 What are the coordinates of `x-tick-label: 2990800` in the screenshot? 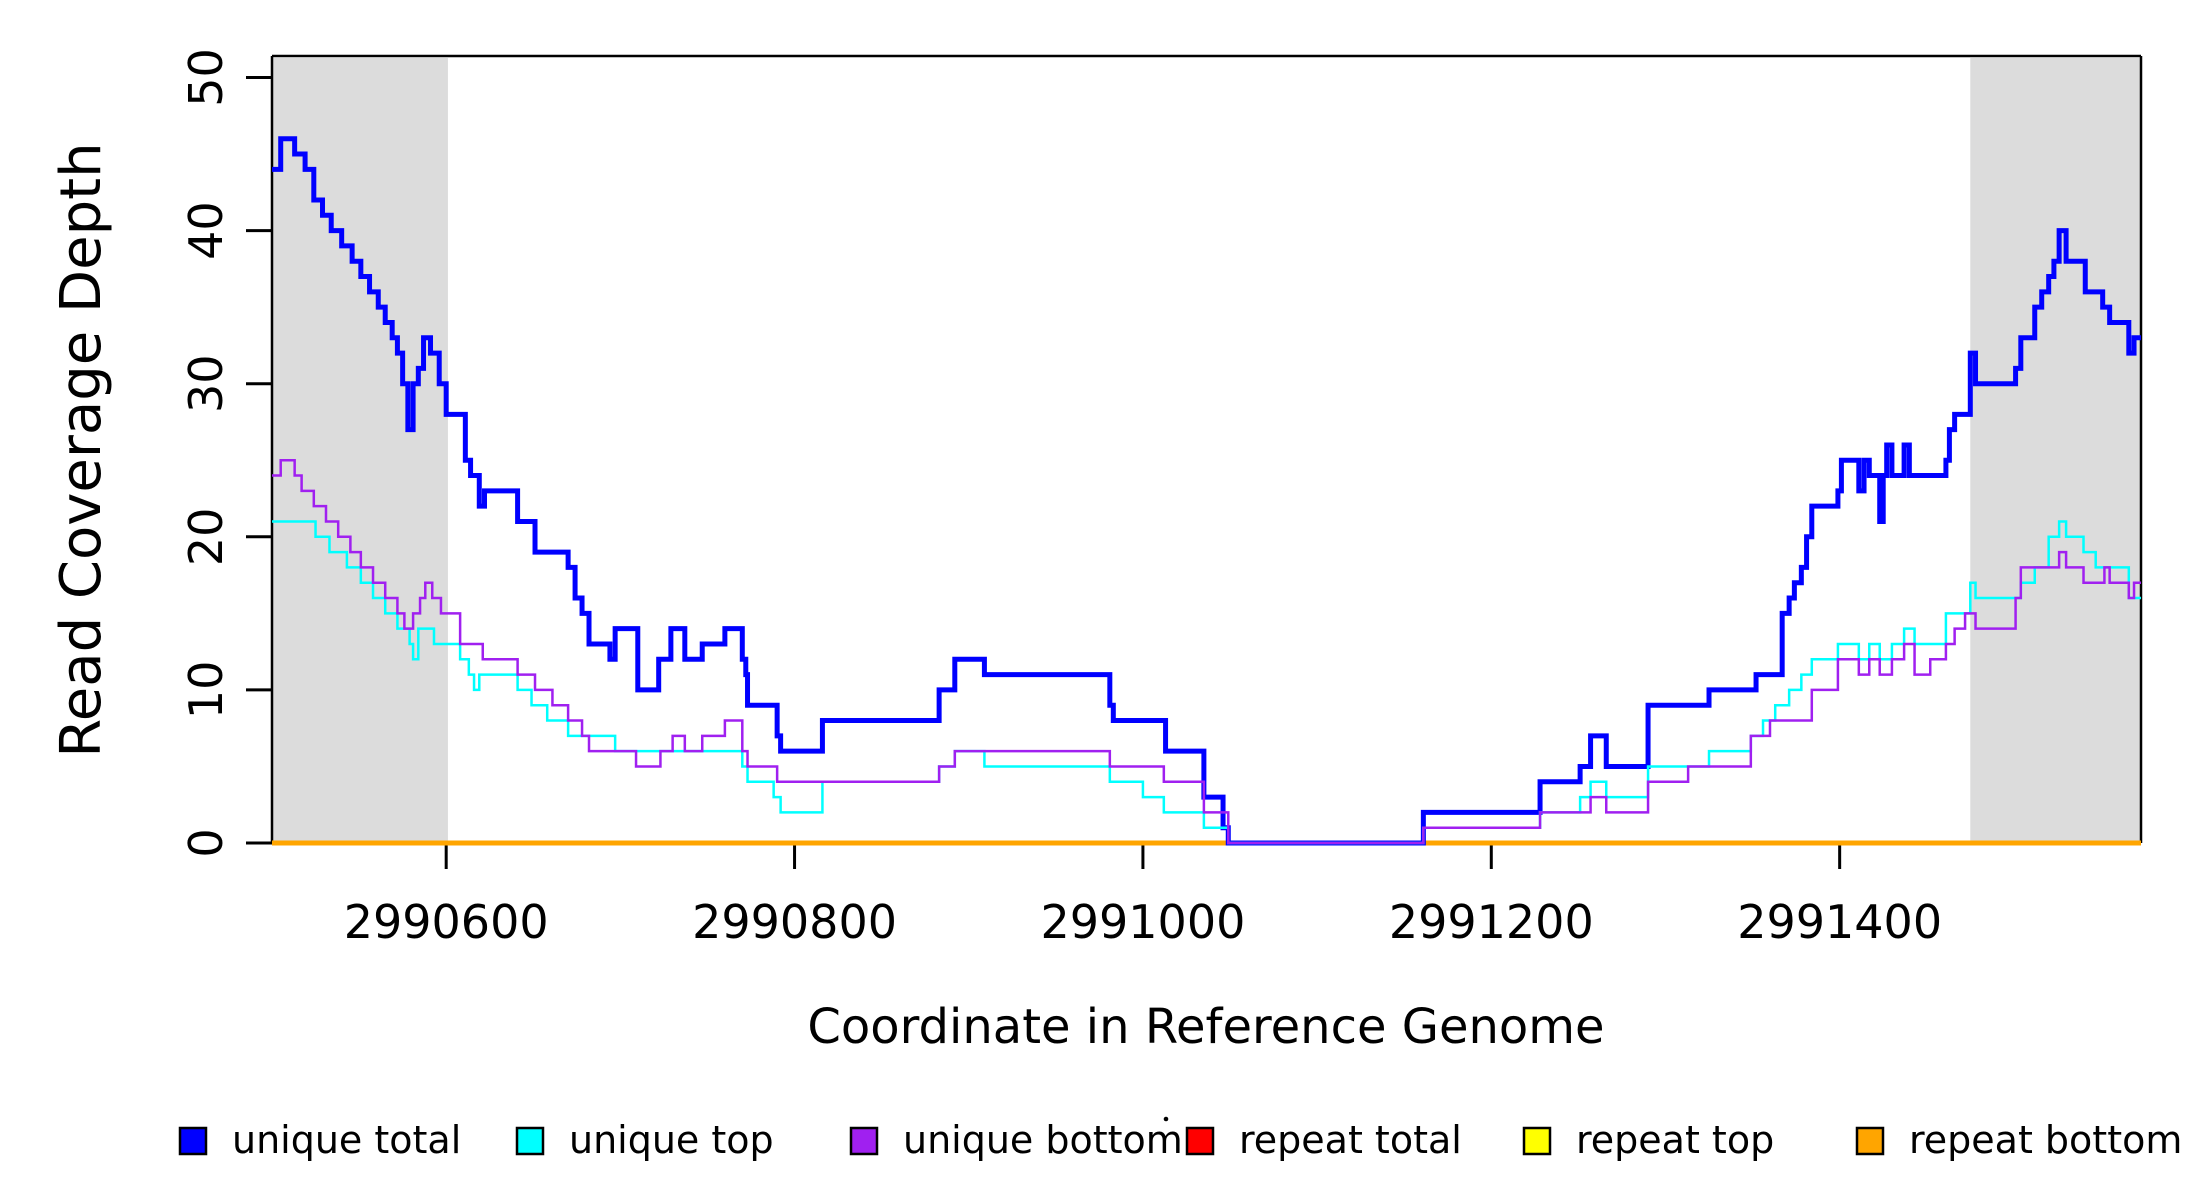 It's located at (794, 922).